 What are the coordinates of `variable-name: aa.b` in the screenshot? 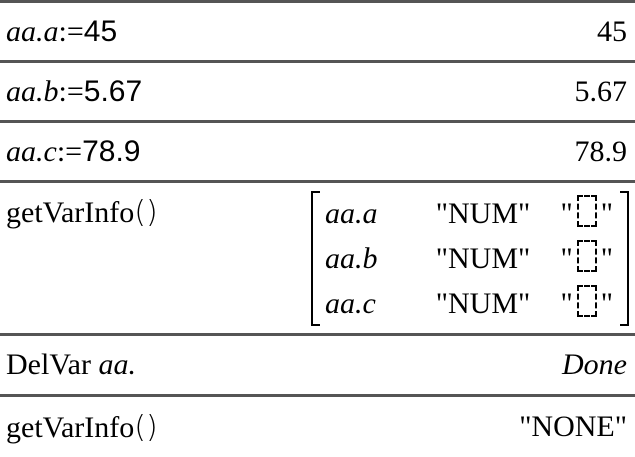 It's located at (32, 91).